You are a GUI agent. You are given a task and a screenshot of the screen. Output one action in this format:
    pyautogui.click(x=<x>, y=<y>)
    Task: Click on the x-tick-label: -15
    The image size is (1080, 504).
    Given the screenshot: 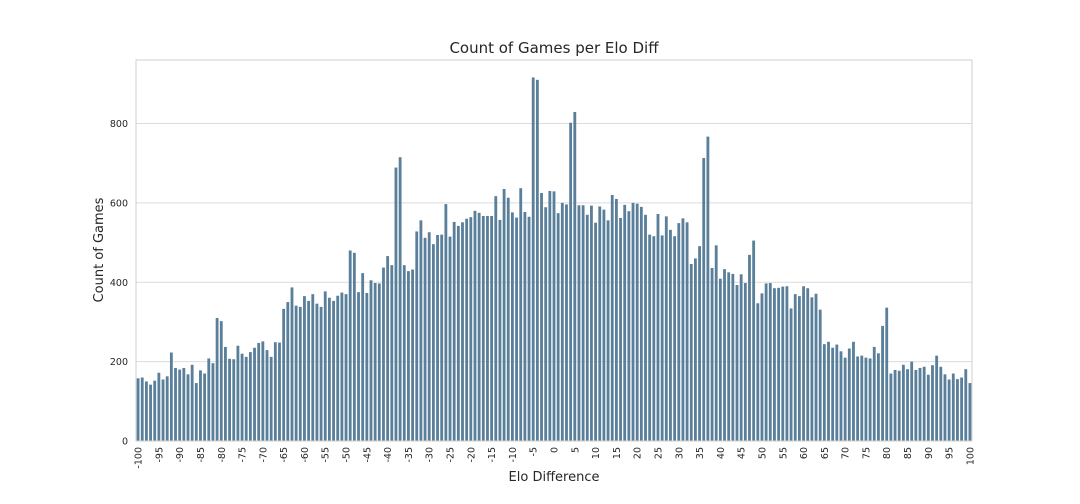 What is the action you would take?
    pyautogui.click(x=492, y=455)
    